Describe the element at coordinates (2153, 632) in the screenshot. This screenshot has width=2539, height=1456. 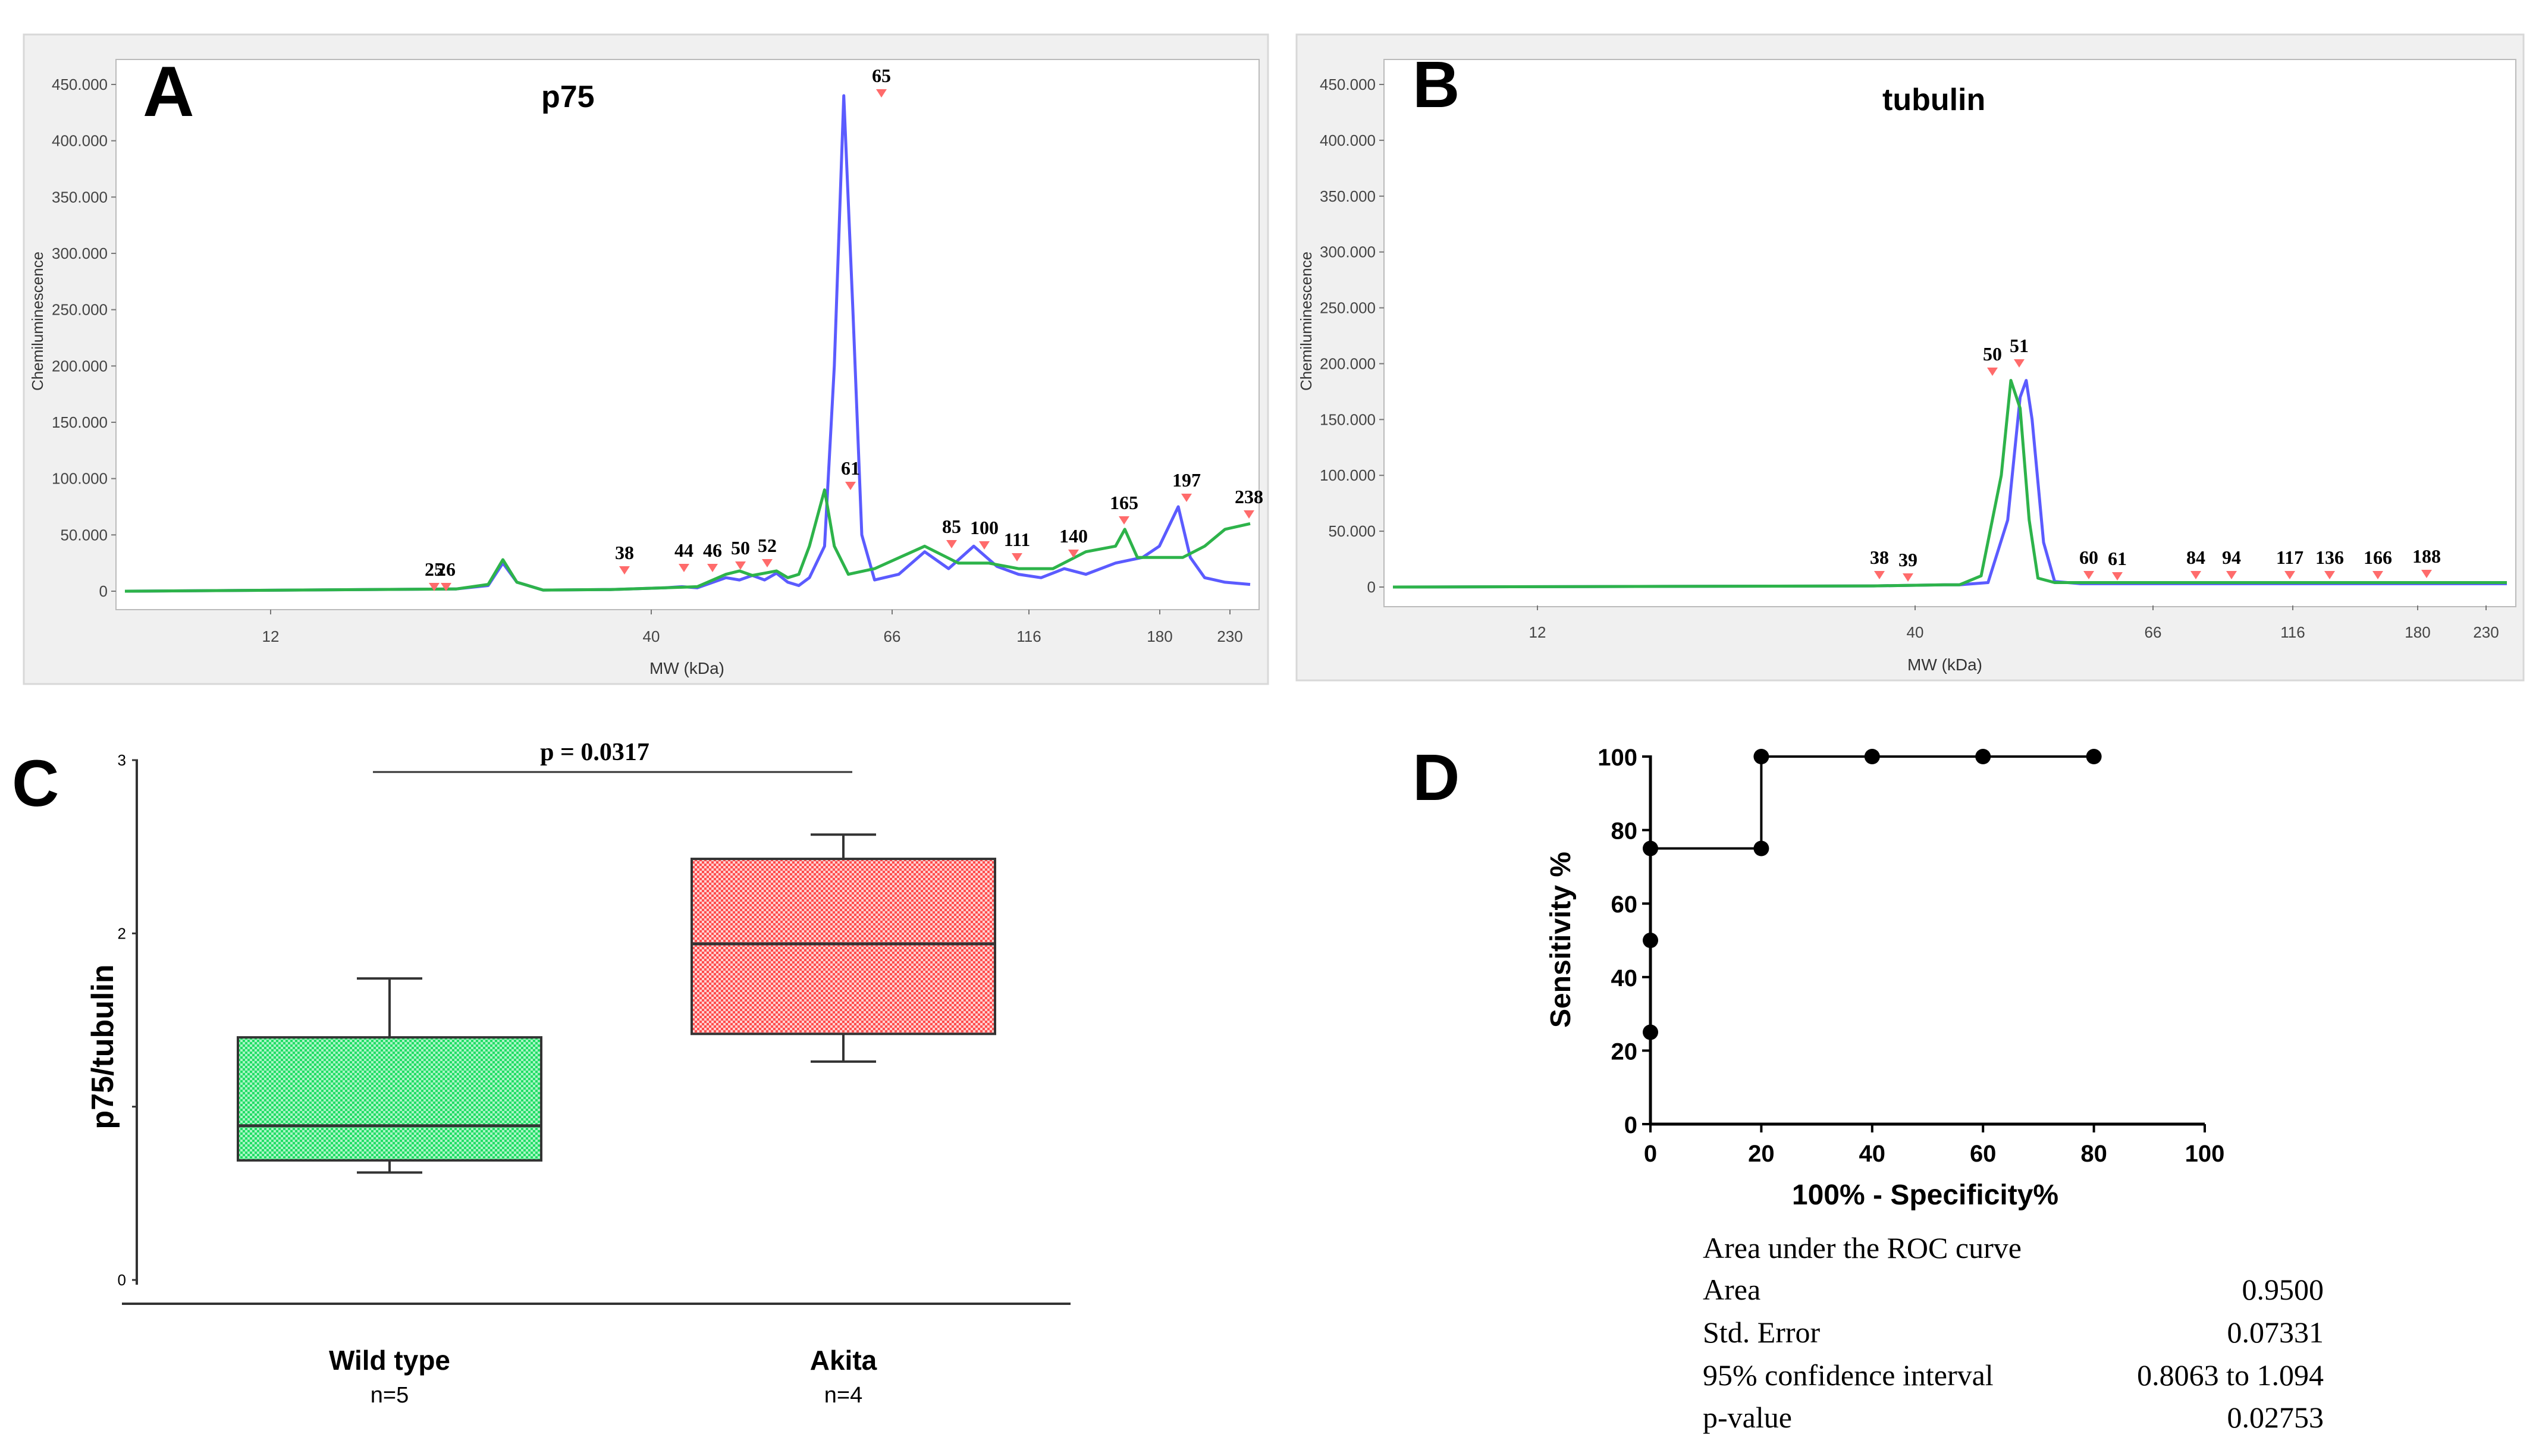
I see `x-tick-label: 66` at that location.